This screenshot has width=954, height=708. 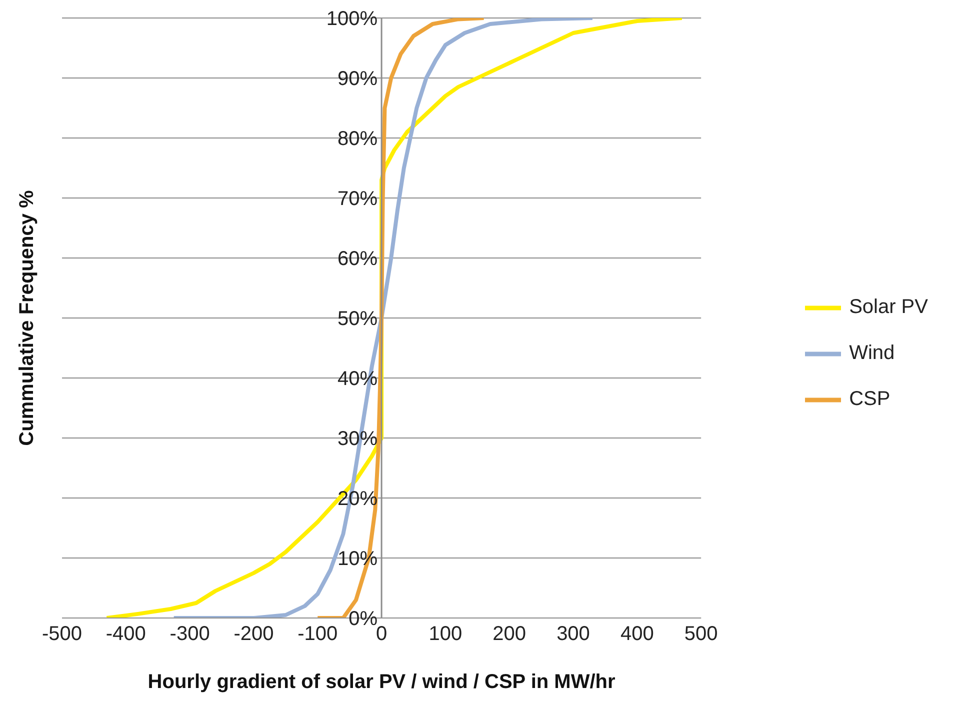 I want to click on x-axis-title: Hourly gradient of solar PV / wind / CSP in MW/hr, so click(x=382, y=682).